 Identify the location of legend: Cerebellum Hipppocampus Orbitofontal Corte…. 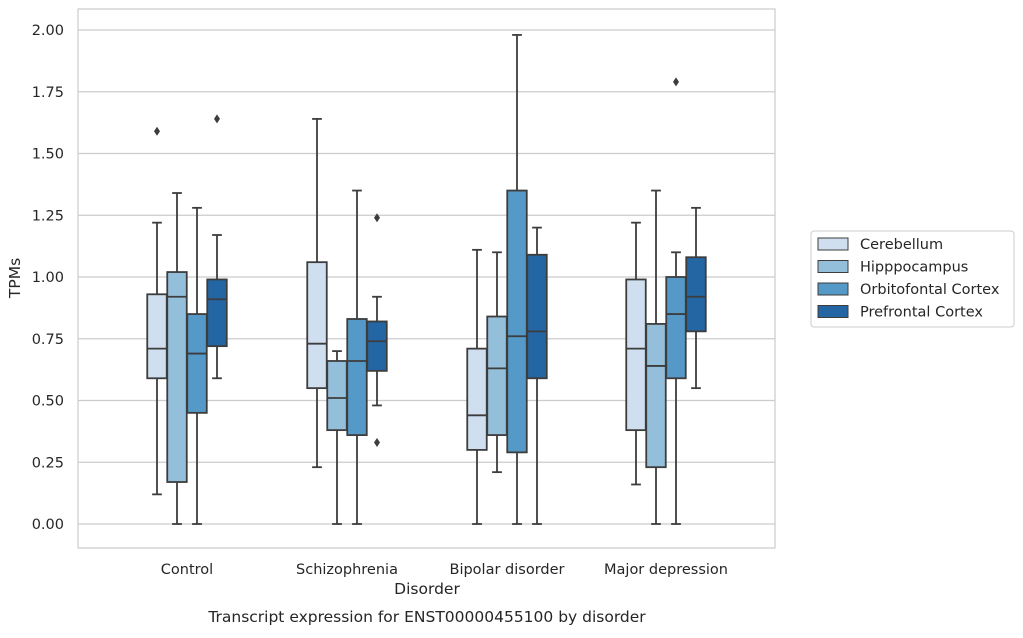
(912, 279).